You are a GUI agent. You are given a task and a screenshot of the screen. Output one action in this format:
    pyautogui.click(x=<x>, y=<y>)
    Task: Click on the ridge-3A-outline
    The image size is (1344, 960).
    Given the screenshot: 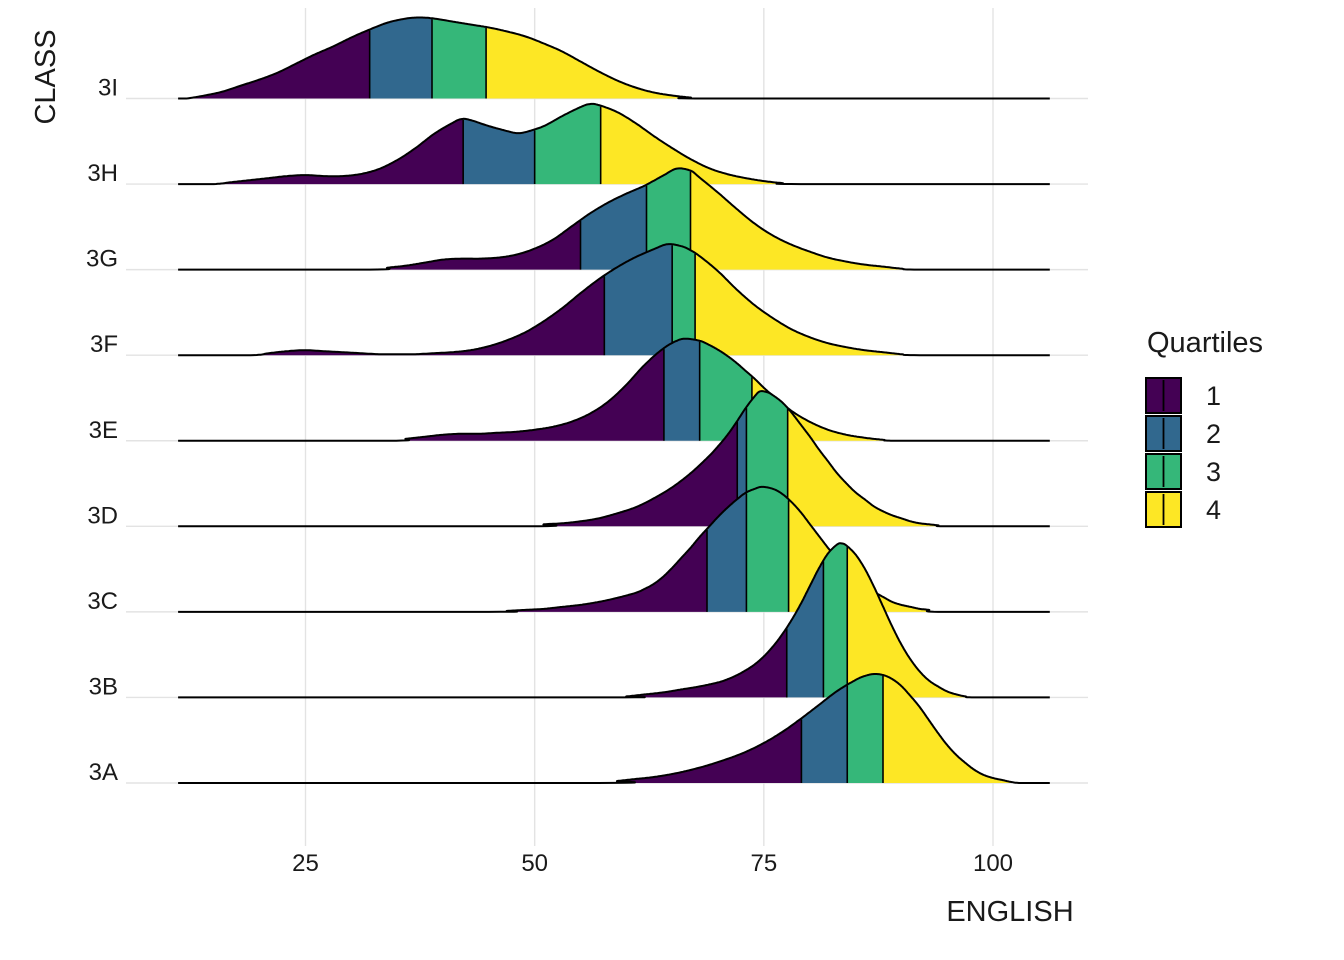 What is the action you would take?
    pyautogui.click(x=614, y=728)
    